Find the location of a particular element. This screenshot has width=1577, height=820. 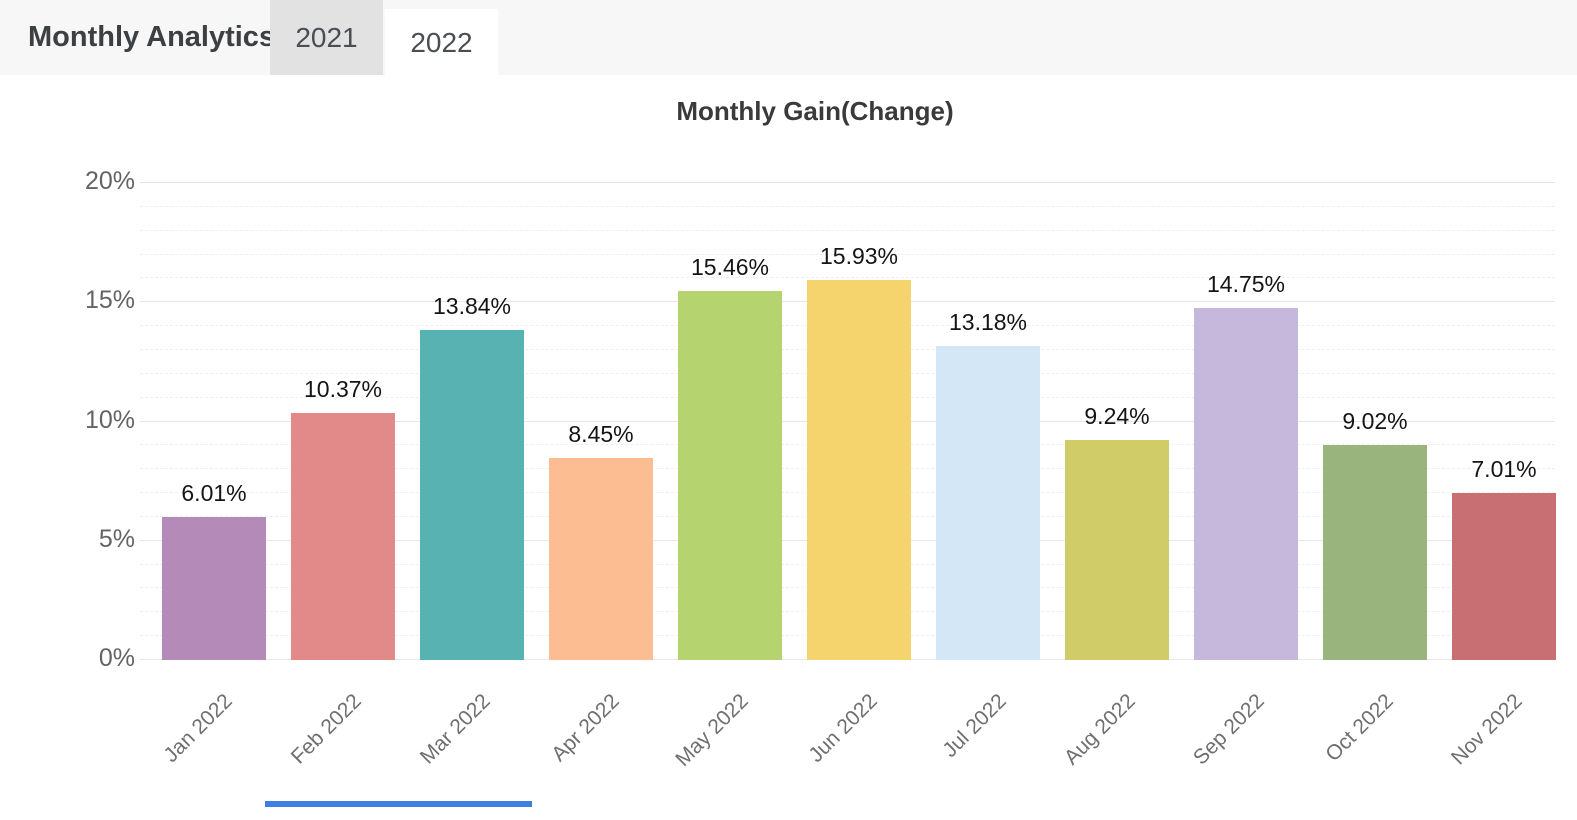

x-tick-label: Jan 2022 is located at coordinates (198, 728).